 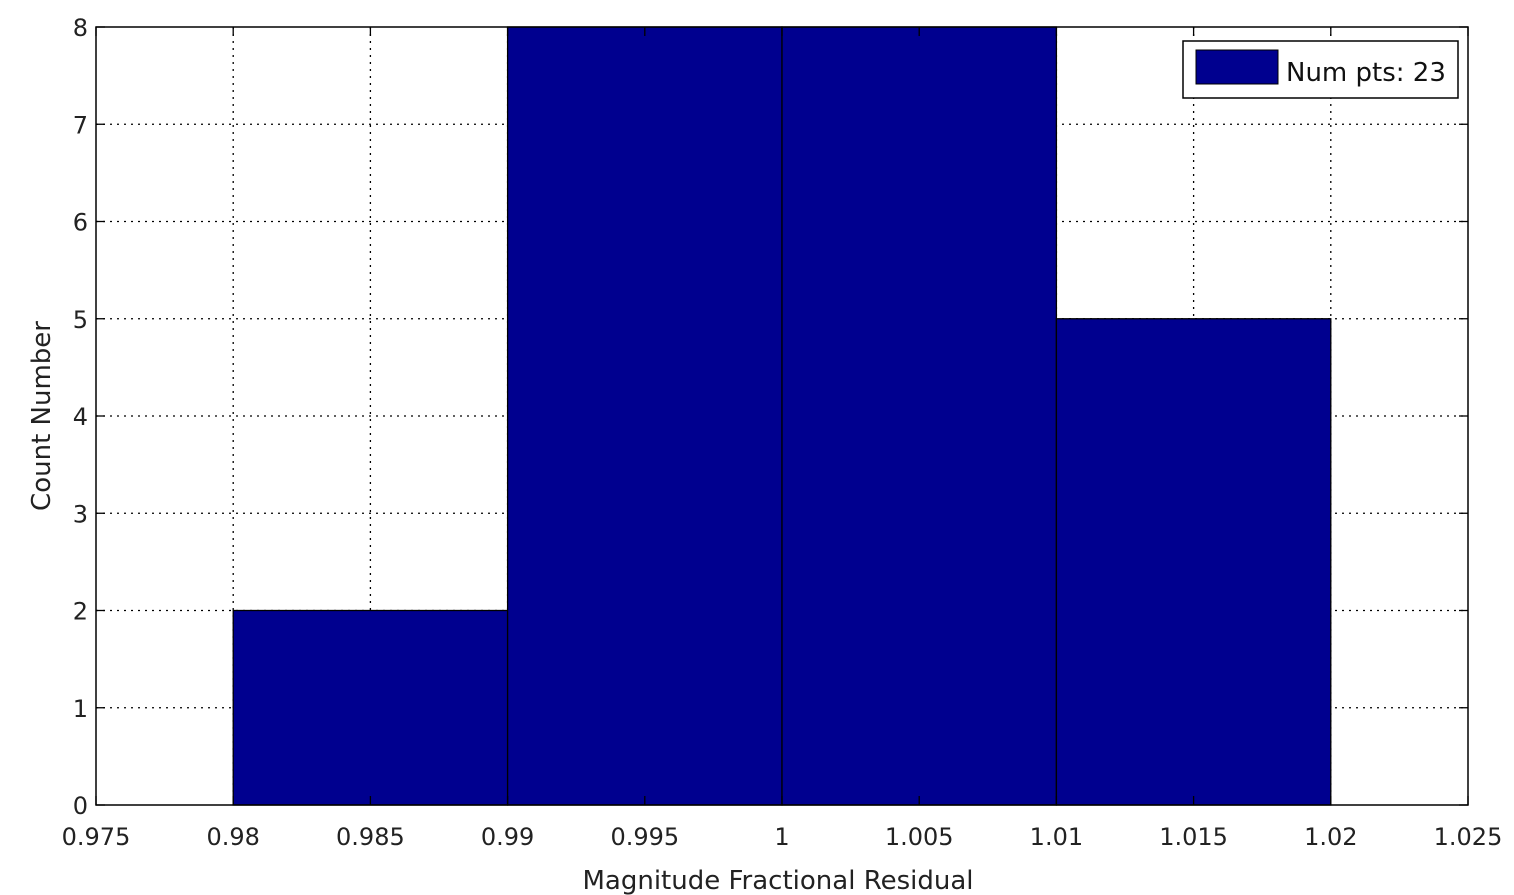 I want to click on y-tick-label: 0, so click(x=80, y=806).